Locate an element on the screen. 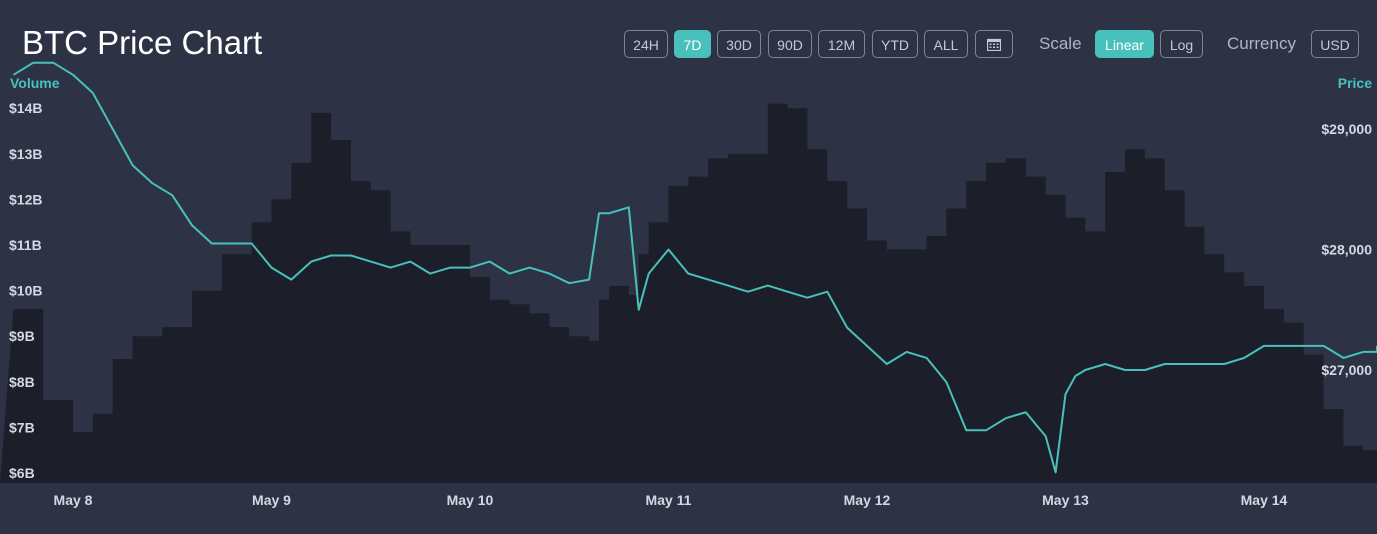  range-30d-button: 30D is located at coordinates (739, 44).